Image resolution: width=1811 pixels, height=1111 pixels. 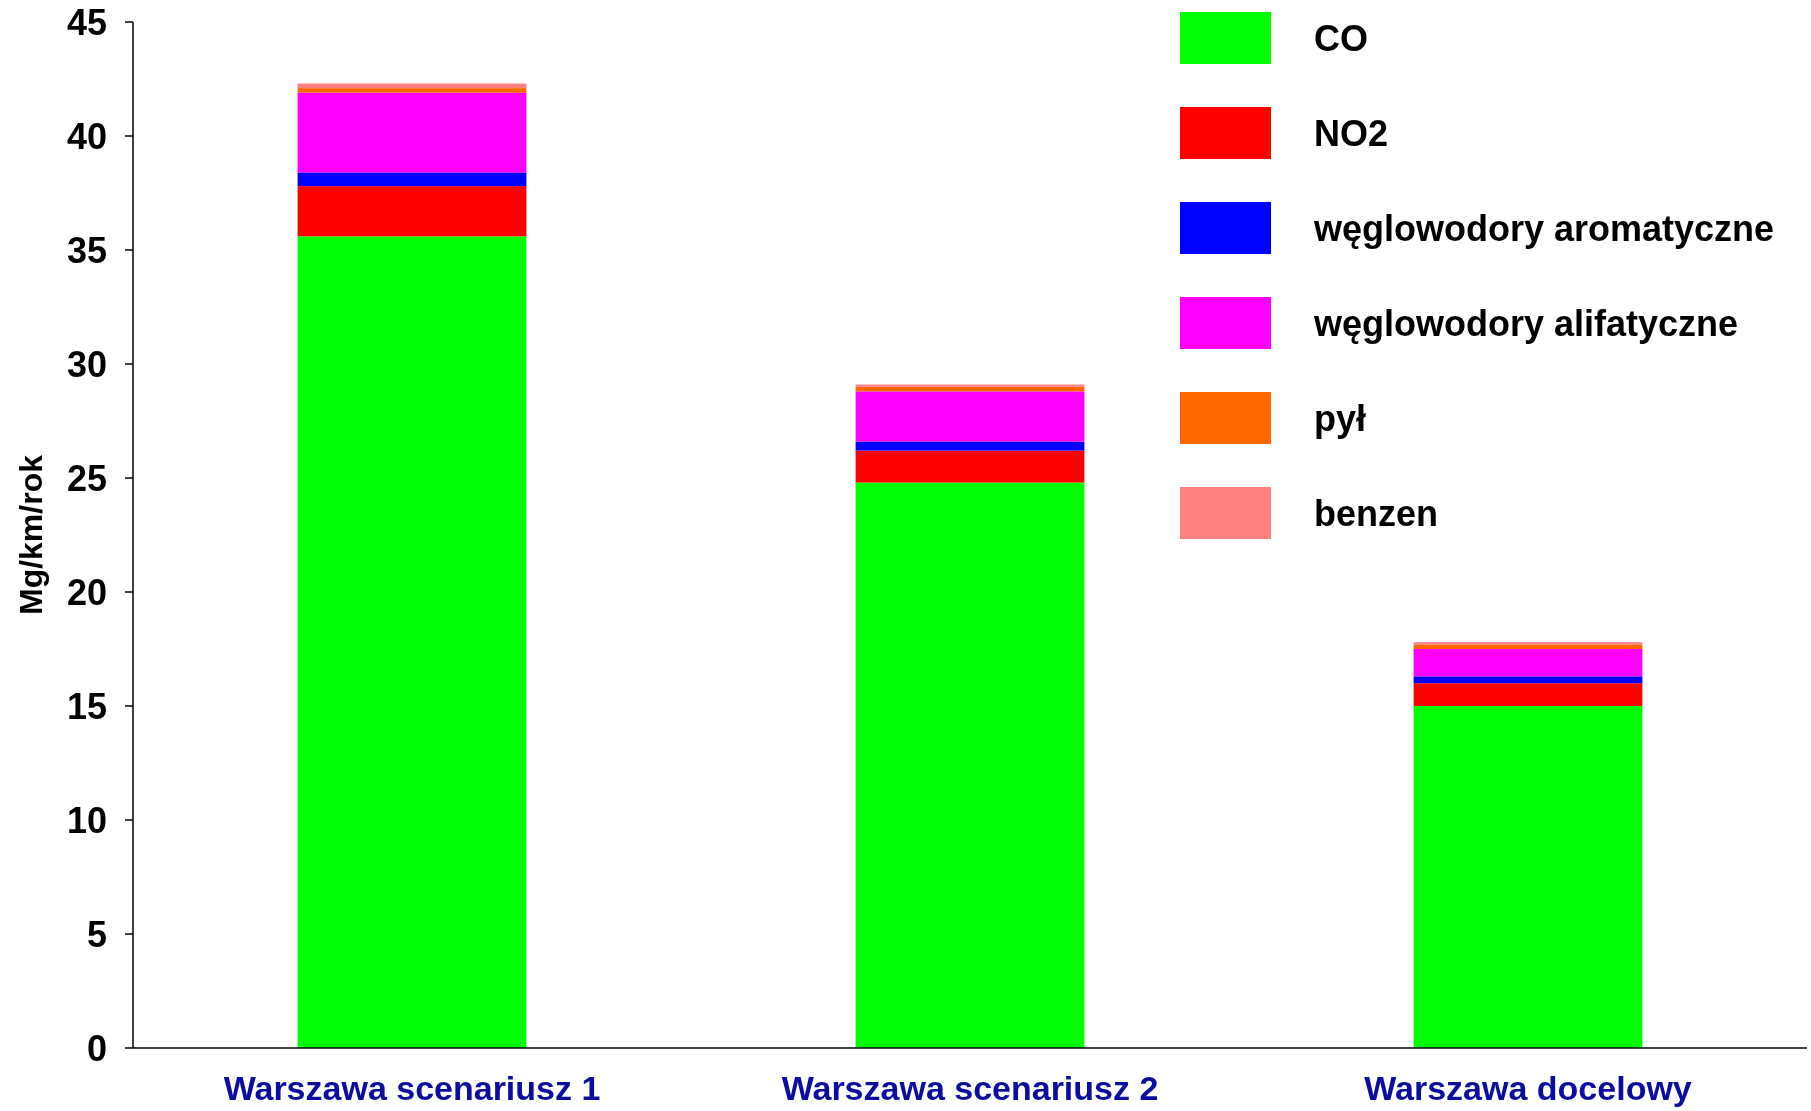 What do you see at coordinates (31, 535) in the screenshot?
I see `y-axis-title: Mg/km/rok` at bounding box center [31, 535].